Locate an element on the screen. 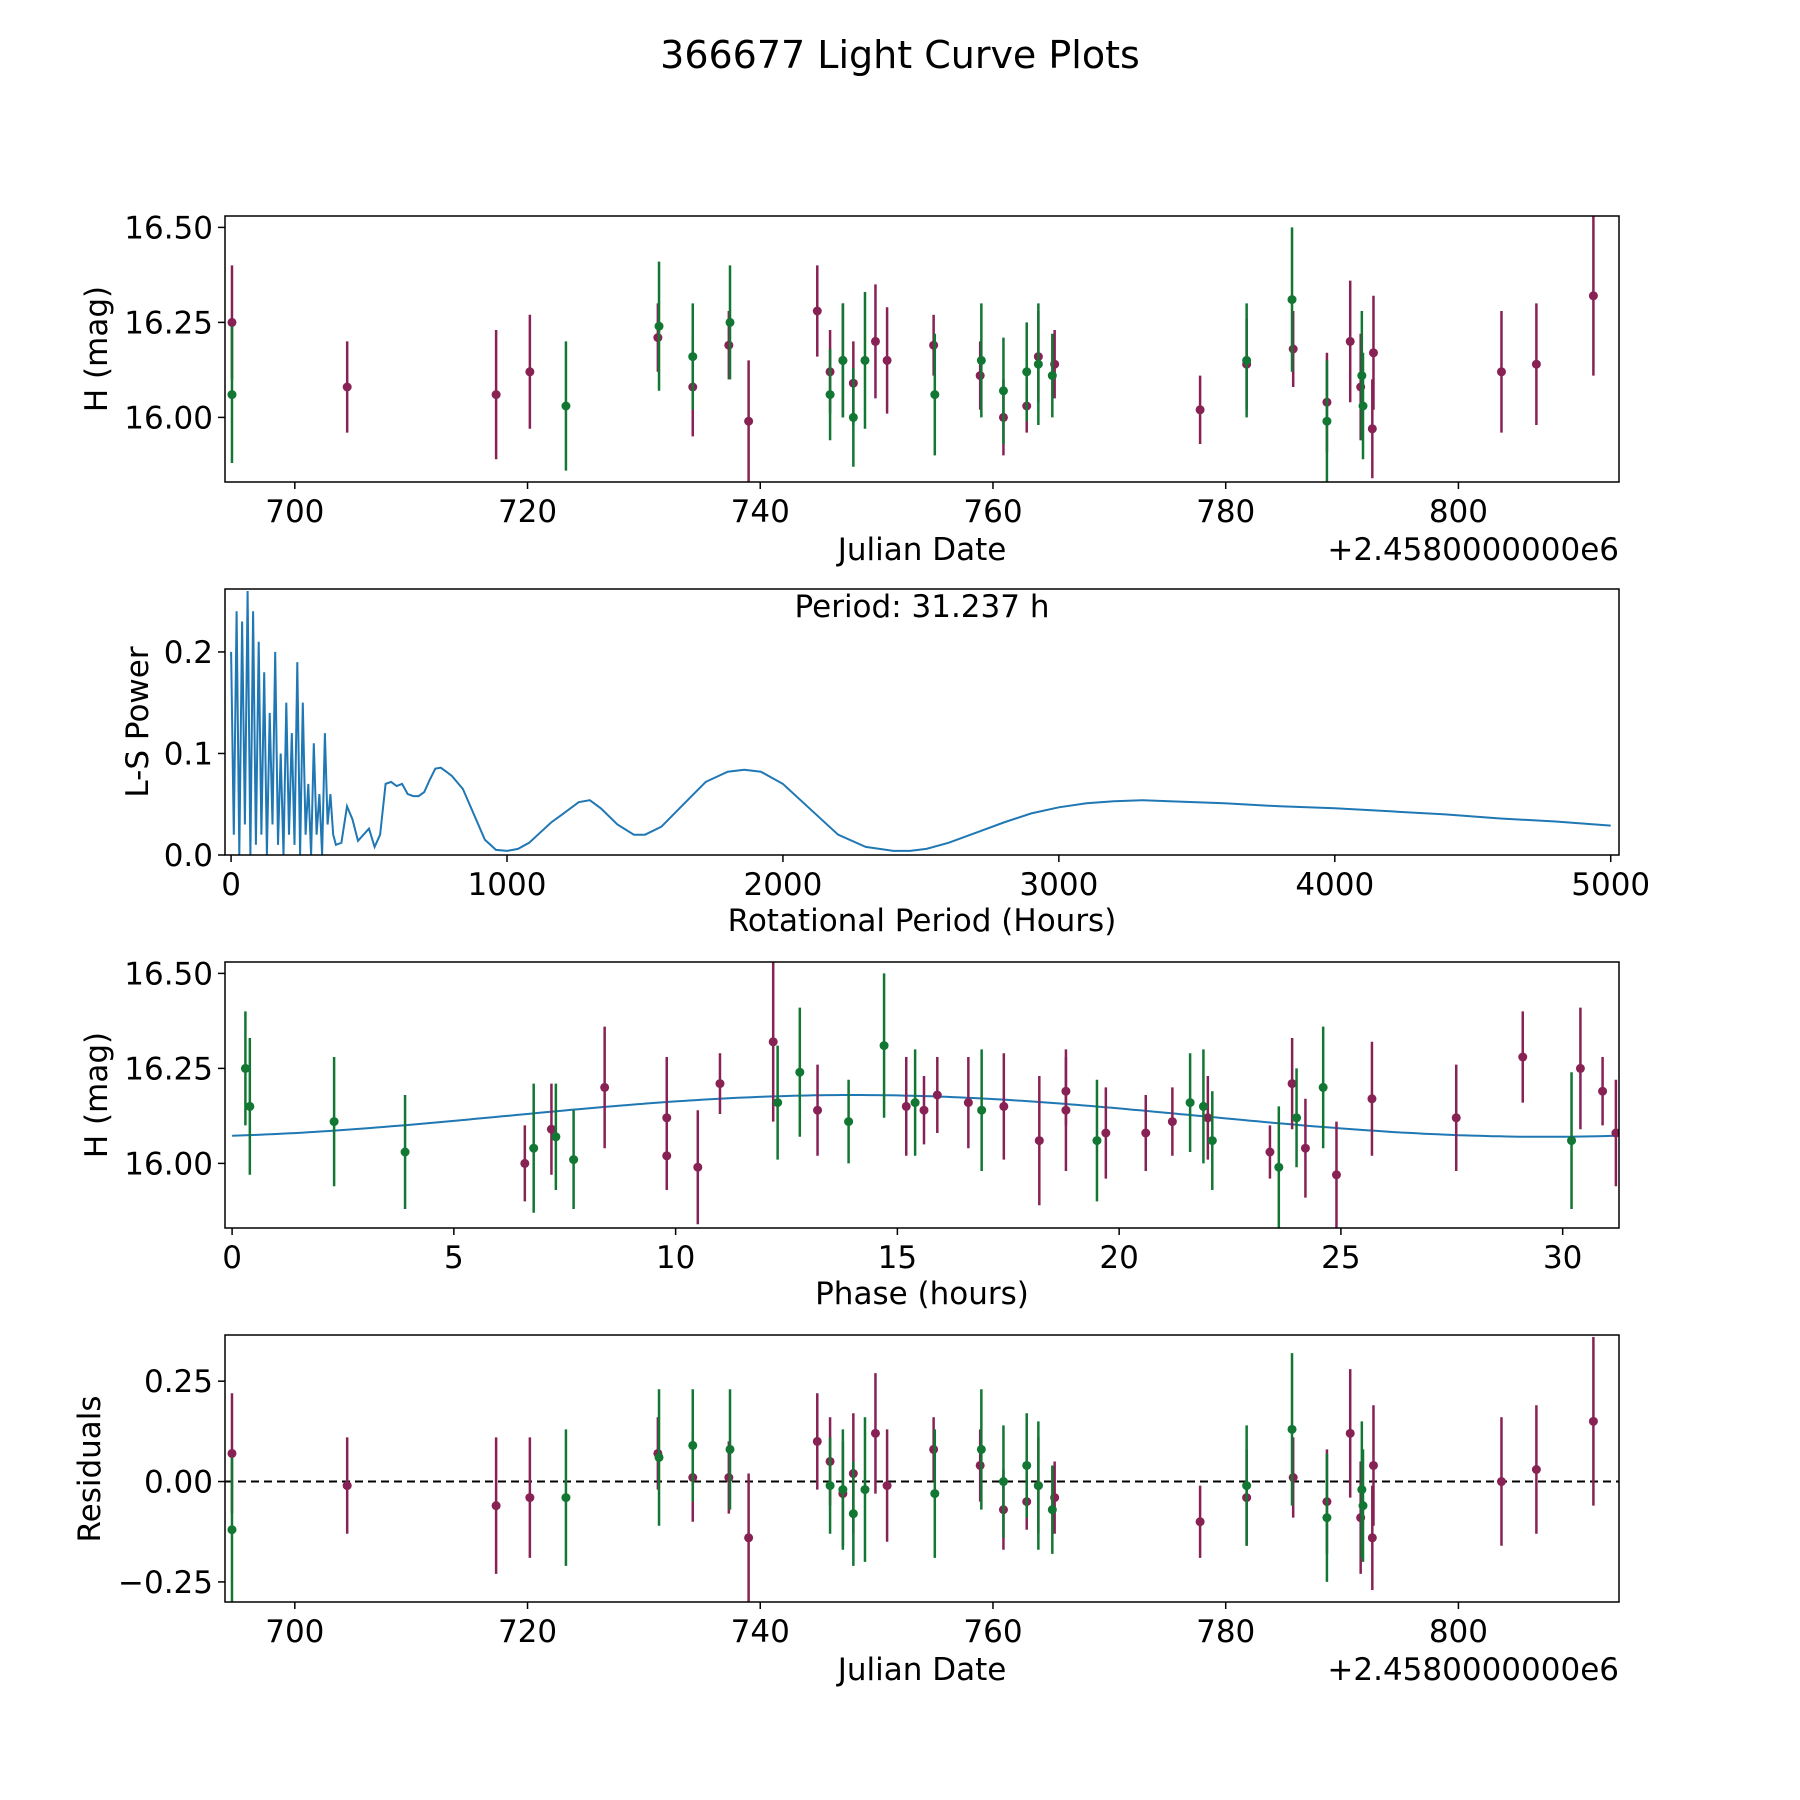 The height and width of the screenshot is (1800, 1800). y-tick-label: 16.50 is located at coordinates (168, 228).